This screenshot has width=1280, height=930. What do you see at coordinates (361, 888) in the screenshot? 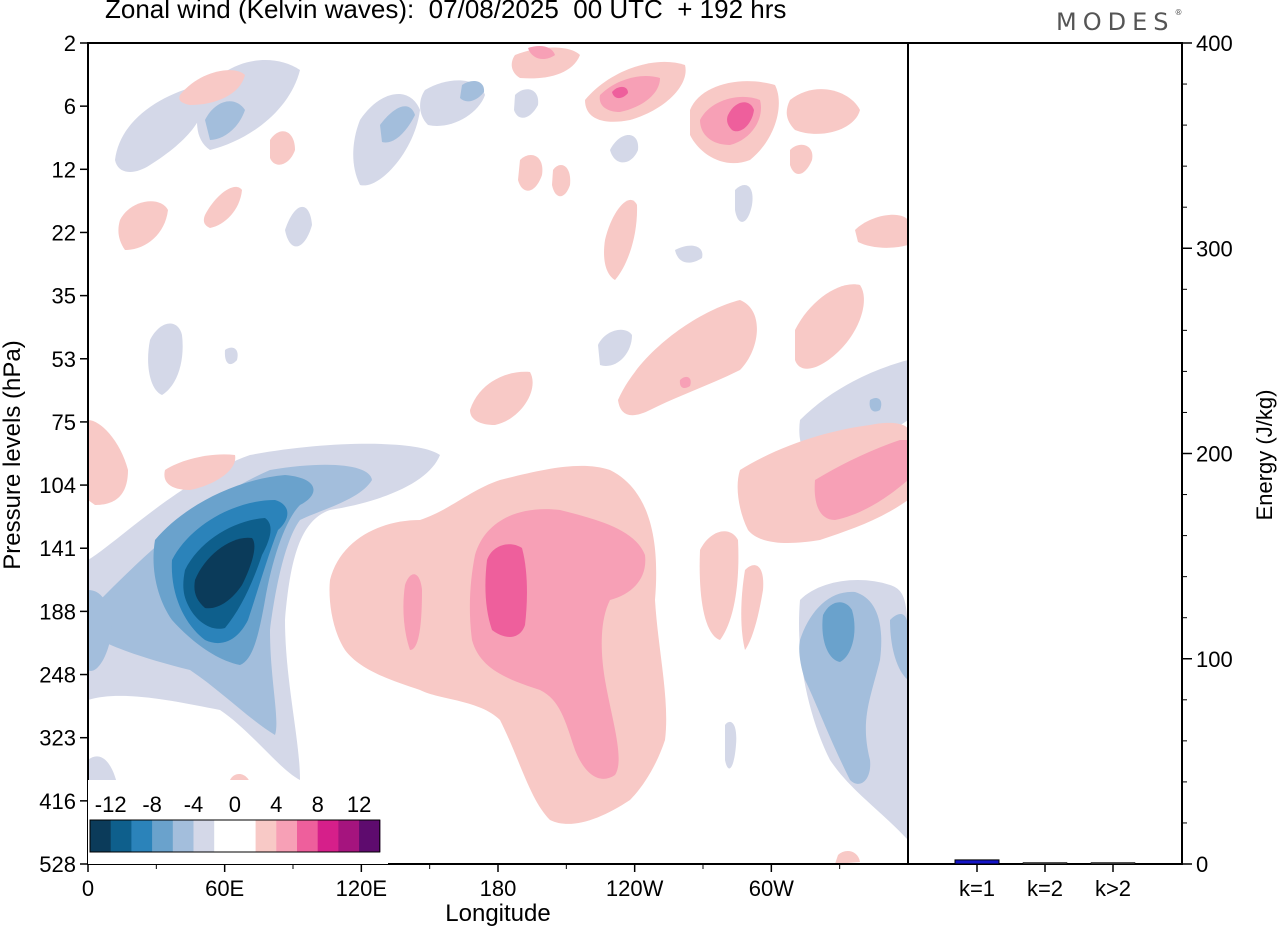
I see `x-tick-label: 120E` at bounding box center [361, 888].